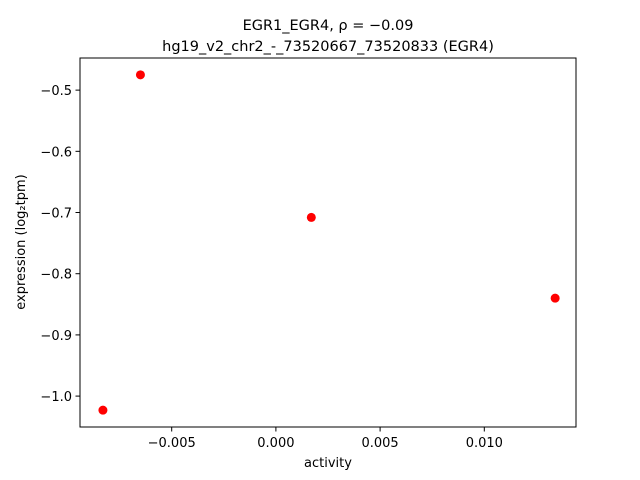 The height and width of the screenshot is (480, 640). Describe the element at coordinates (56, 397) in the screenshot. I see `y-tick-label: −1.0` at that location.